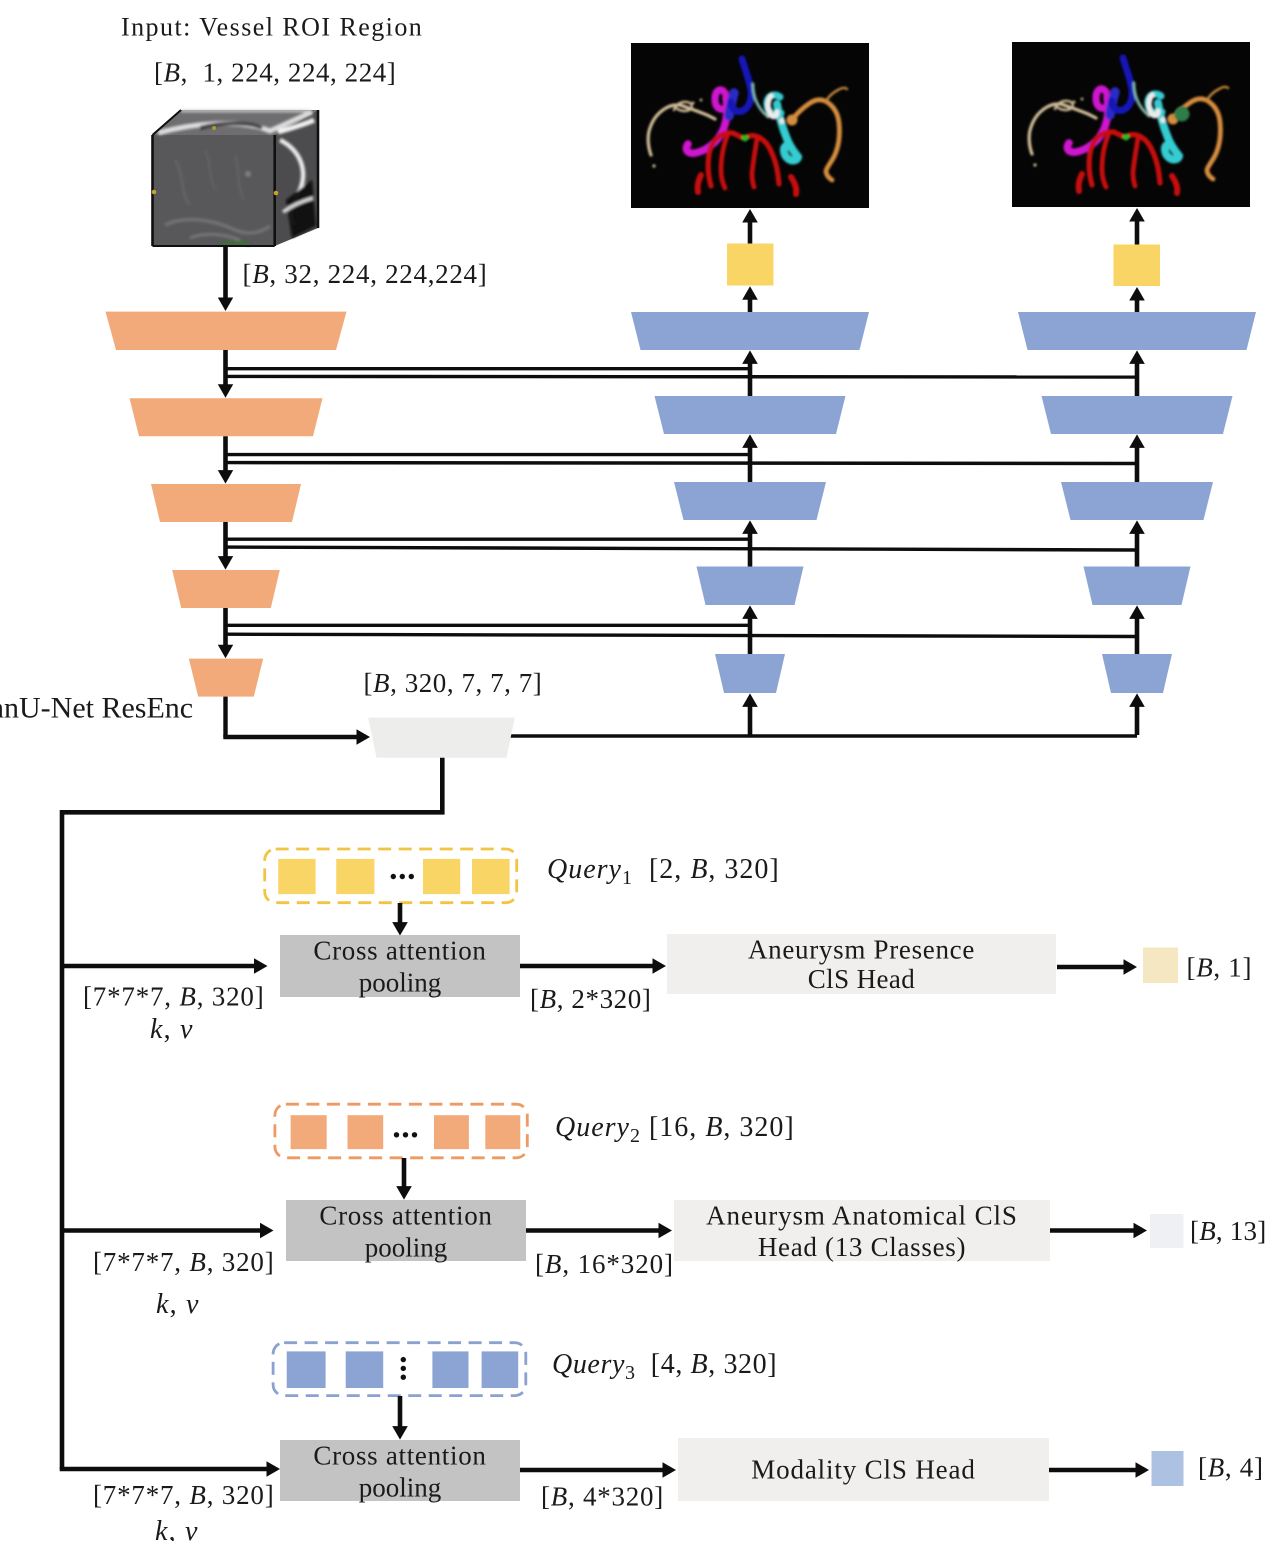 The height and width of the screenshot is (1541, 1280). I want to click on svg-text: ClS Head, so click(862, 979).